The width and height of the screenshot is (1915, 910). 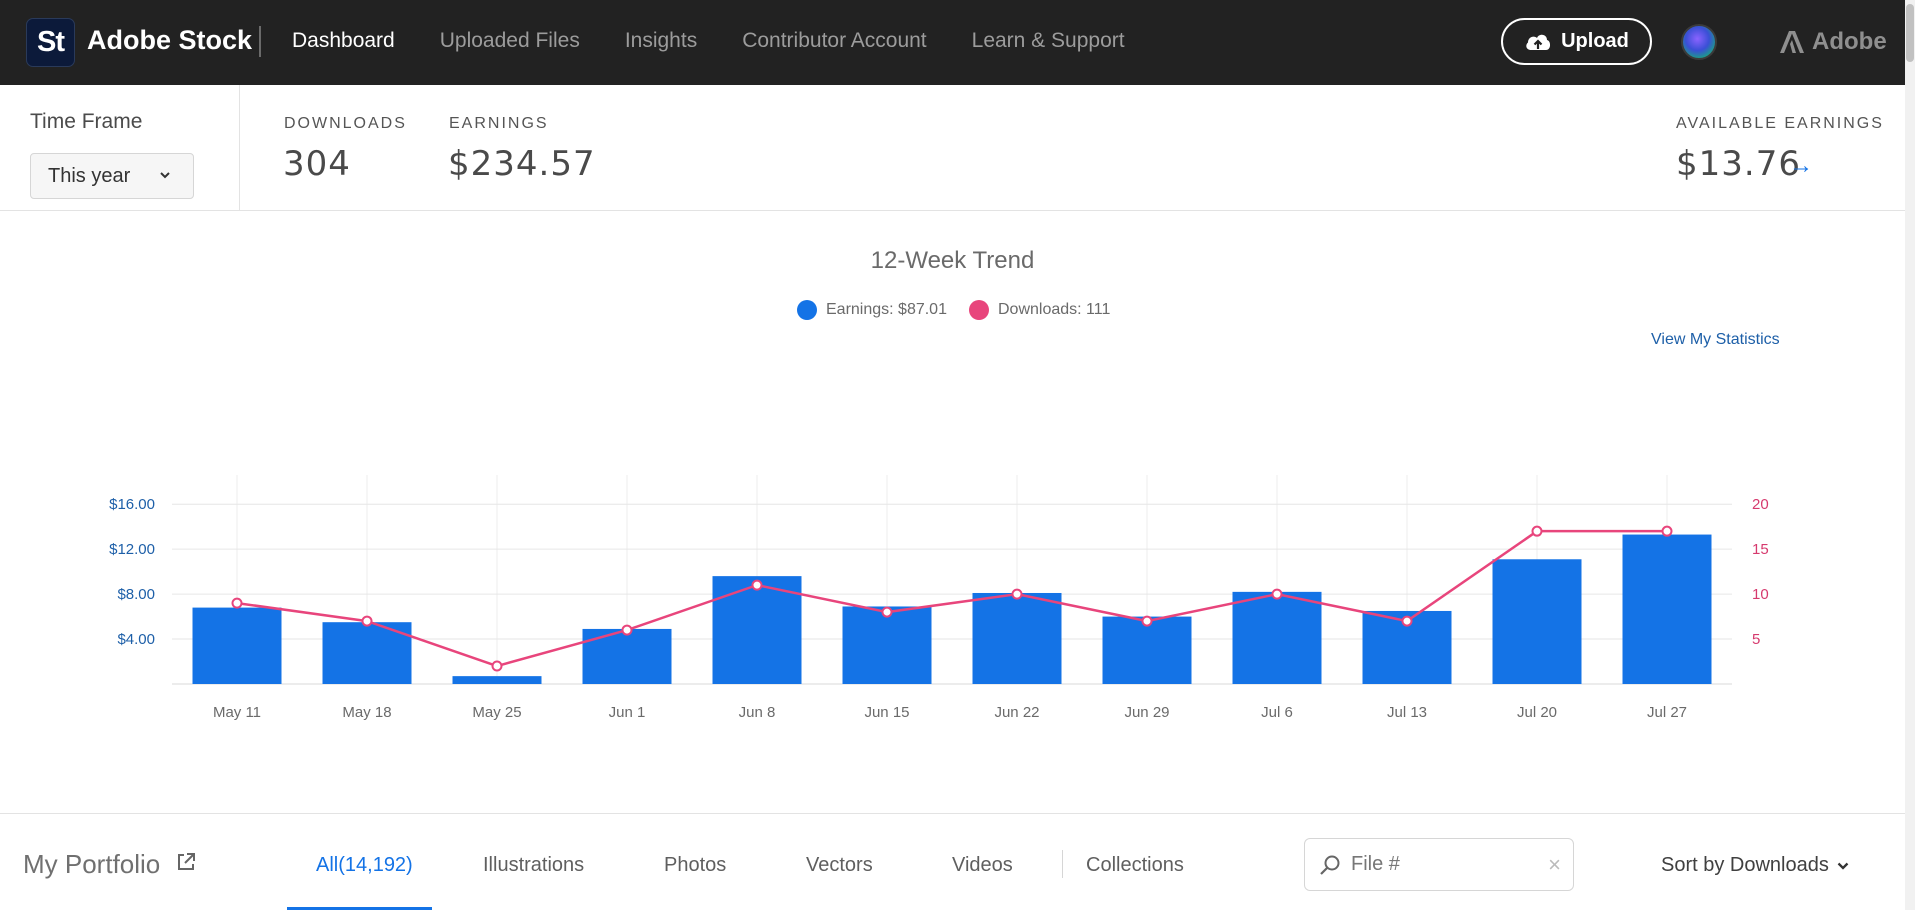 What do you see at coordinates (982, 865) in the screenshot?
I see `tab-videos: Videos` at bounding box center [982, 865].